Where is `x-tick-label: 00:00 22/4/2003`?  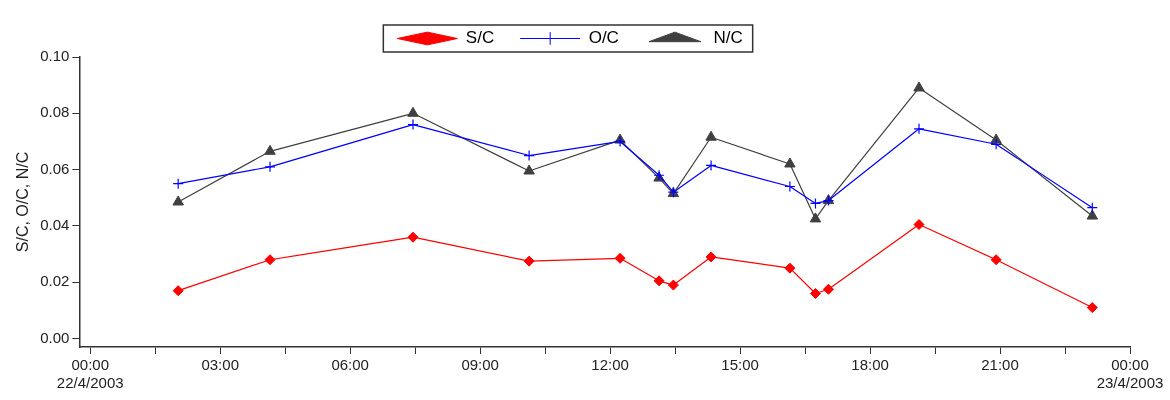 x-tick-label: 00:00 22/4/2003 is located at coordinates (90, 374).